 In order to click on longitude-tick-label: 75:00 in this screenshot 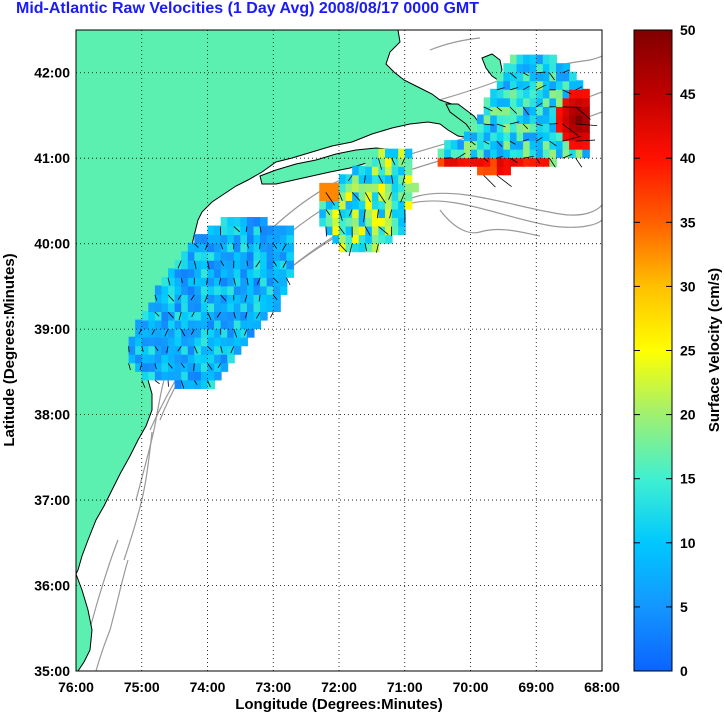, I will do `click(142, 687)`.